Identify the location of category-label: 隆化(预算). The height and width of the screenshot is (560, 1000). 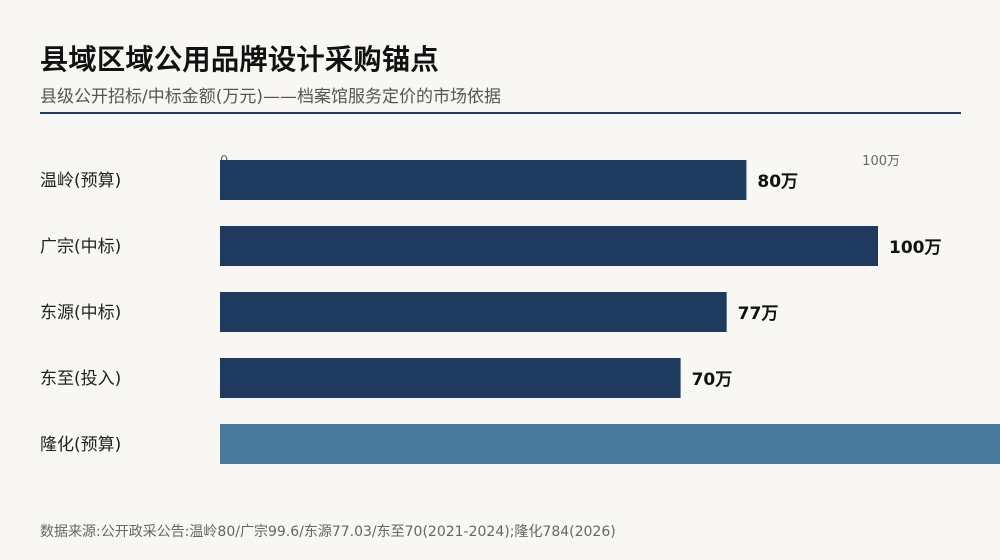
(80, 445).